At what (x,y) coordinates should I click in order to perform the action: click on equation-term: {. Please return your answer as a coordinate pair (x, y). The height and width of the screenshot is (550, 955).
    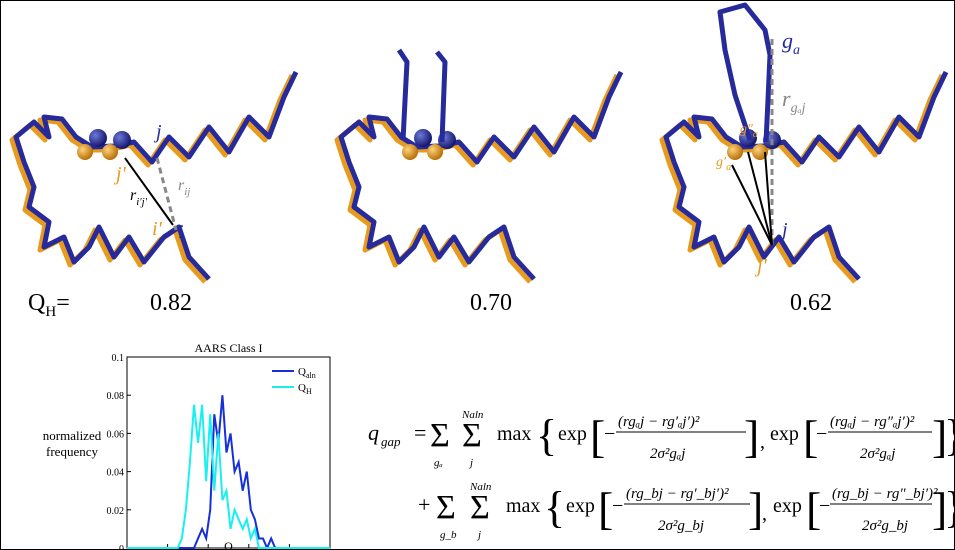
    Looking at the image, I should click on (546, 435).